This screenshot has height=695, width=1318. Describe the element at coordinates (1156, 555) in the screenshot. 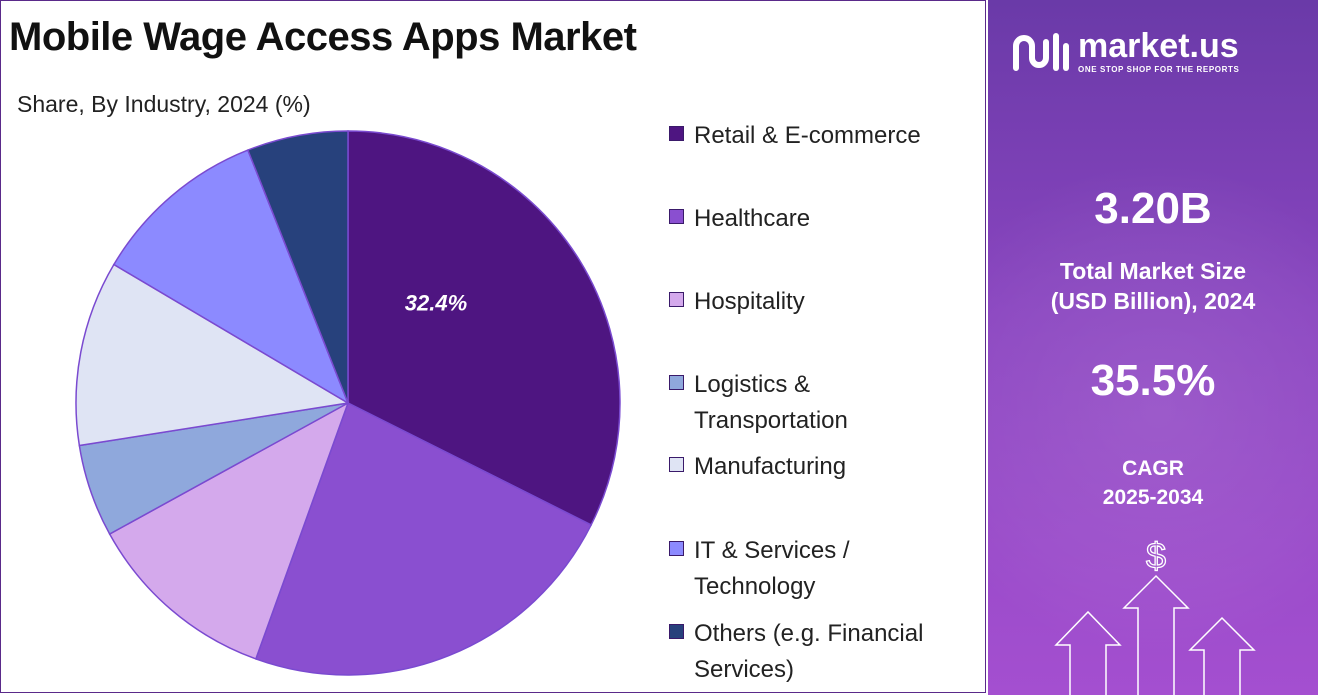

I see `dollar-icon: $` at that location.